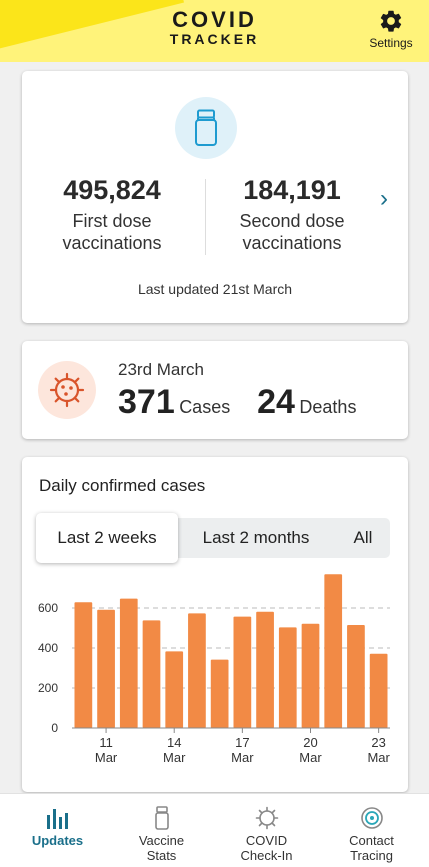  Describe the element at coordinates (276, 402) in the screenshot. I see `deaths-value: 24` at that location.